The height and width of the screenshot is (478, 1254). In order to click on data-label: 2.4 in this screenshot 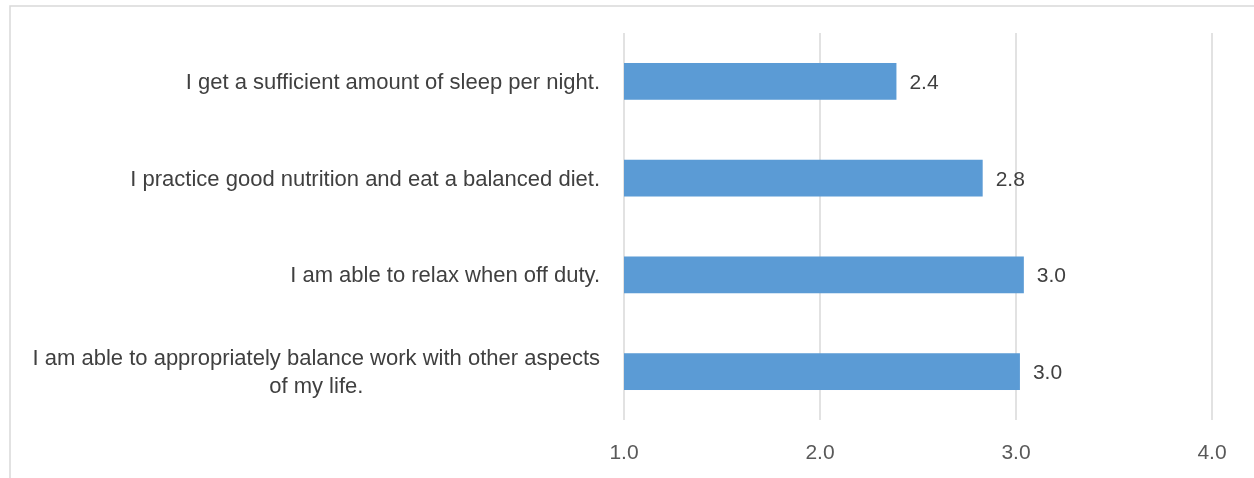, I will do `click(924, 81)`.